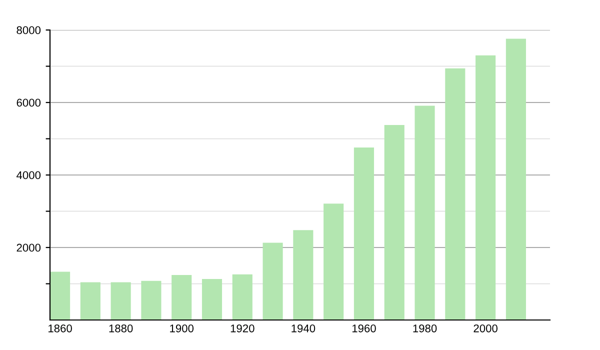 This screenshot has width=600, height=350. I want to click on x-tick-label: 1960, so click(364, 328).